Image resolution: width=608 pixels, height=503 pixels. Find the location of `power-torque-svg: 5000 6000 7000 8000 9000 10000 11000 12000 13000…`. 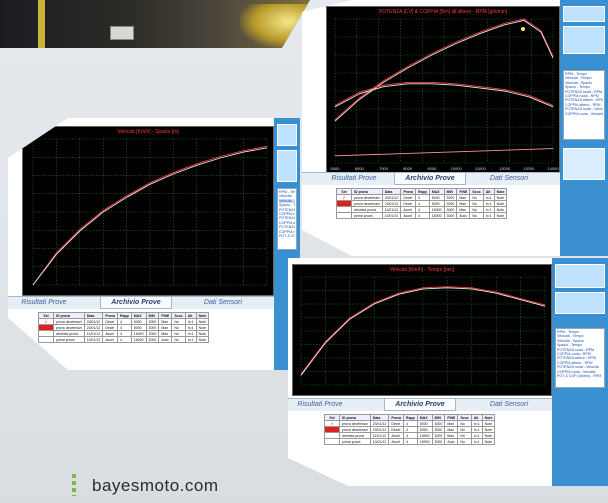

power-torque-svg: 5000 6000 7000 8000 9000 10000 11000 12000 13000… is located at coordinates (445, 94).